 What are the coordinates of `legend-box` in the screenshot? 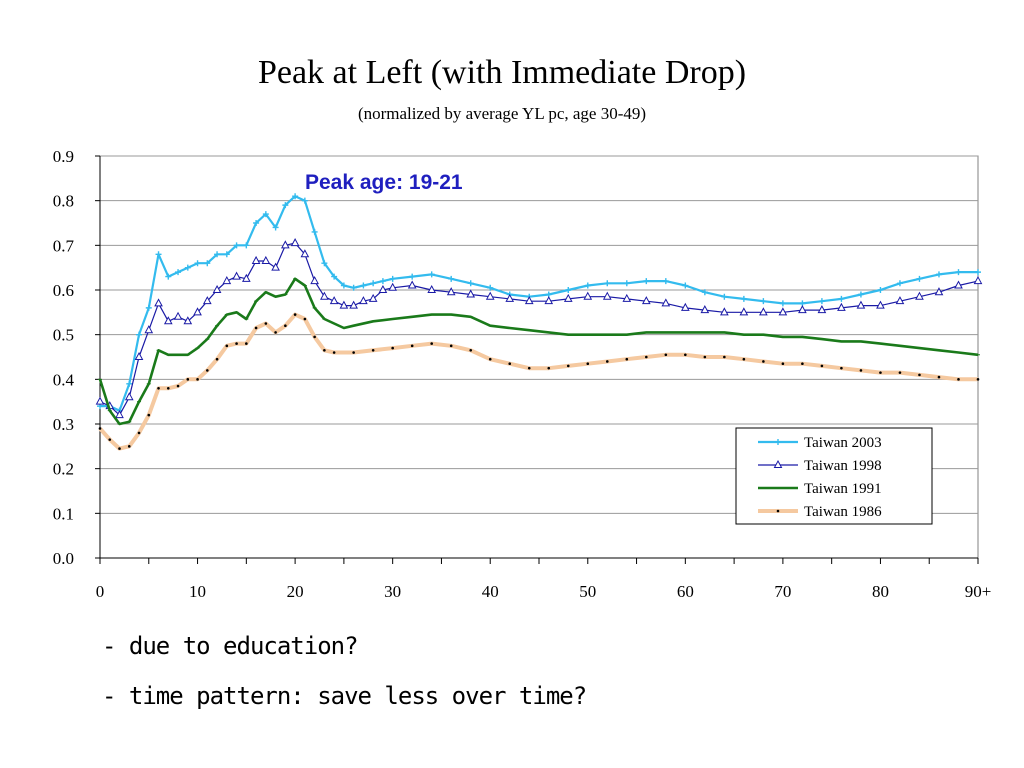 It's located at (834, 476).